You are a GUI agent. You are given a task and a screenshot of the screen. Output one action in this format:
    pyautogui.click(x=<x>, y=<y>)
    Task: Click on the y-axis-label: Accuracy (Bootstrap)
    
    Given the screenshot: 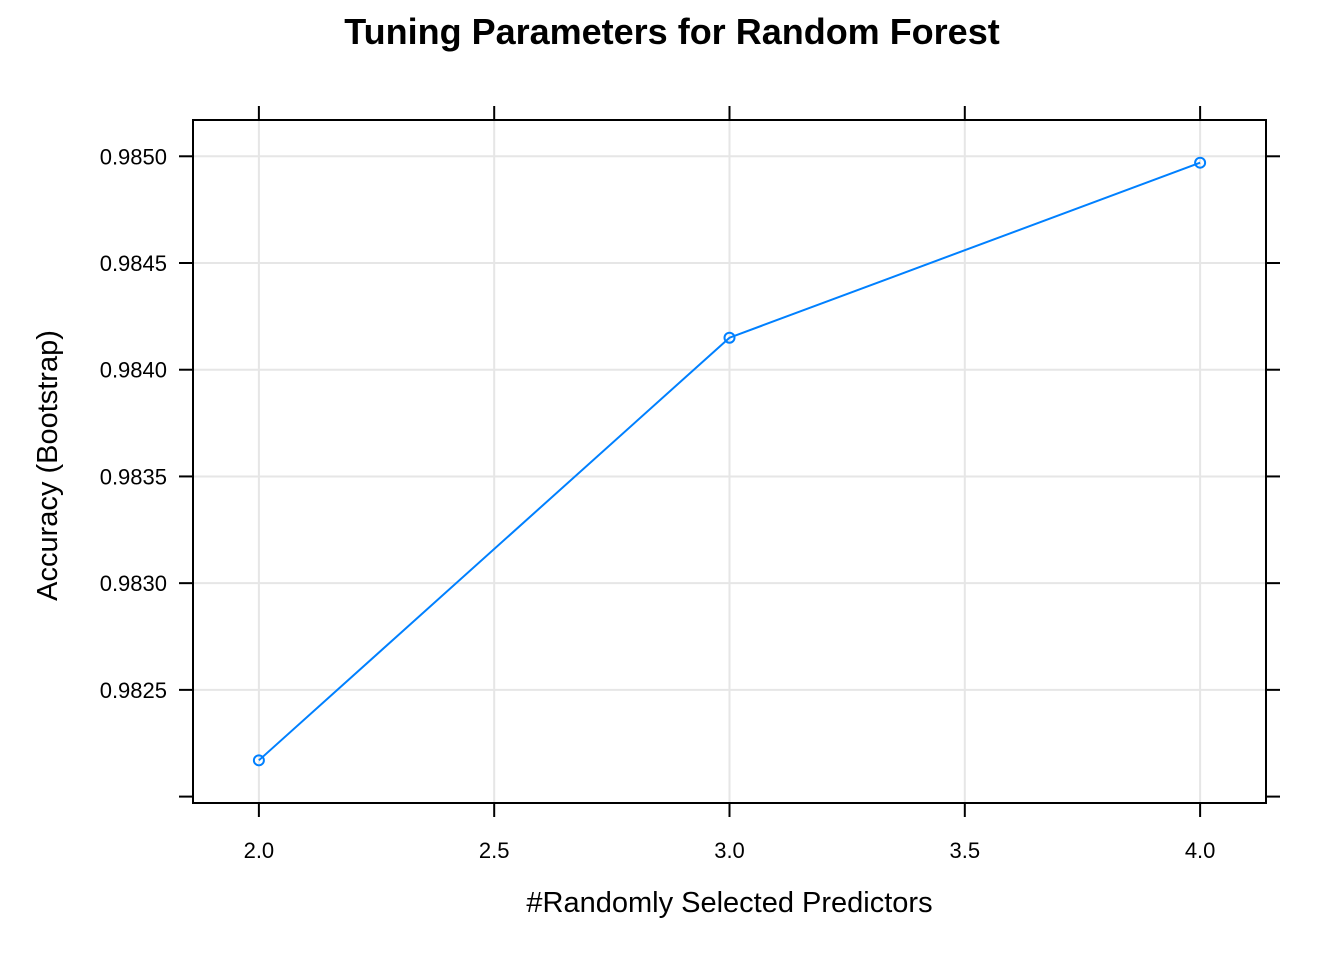 What is the action you would take?
    pyautogui.click(x=48, y=465)
    